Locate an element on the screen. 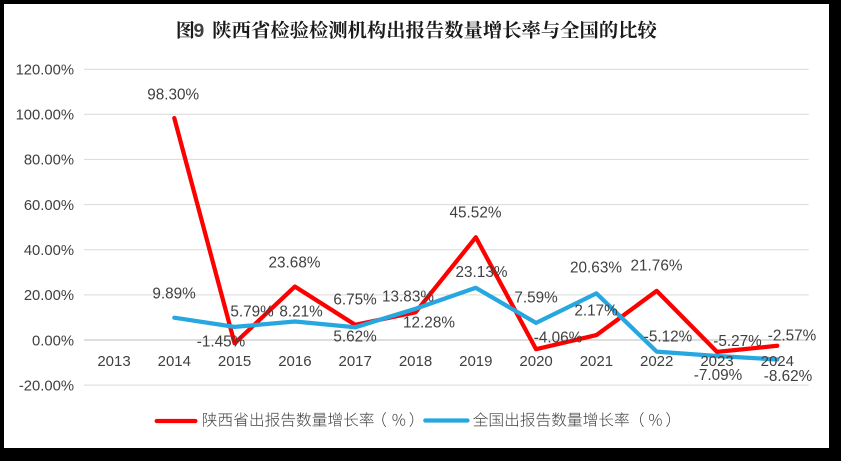 This screenshot has width=841, height=461. svg-text: 120.00% is located at coordinates (45, 71).